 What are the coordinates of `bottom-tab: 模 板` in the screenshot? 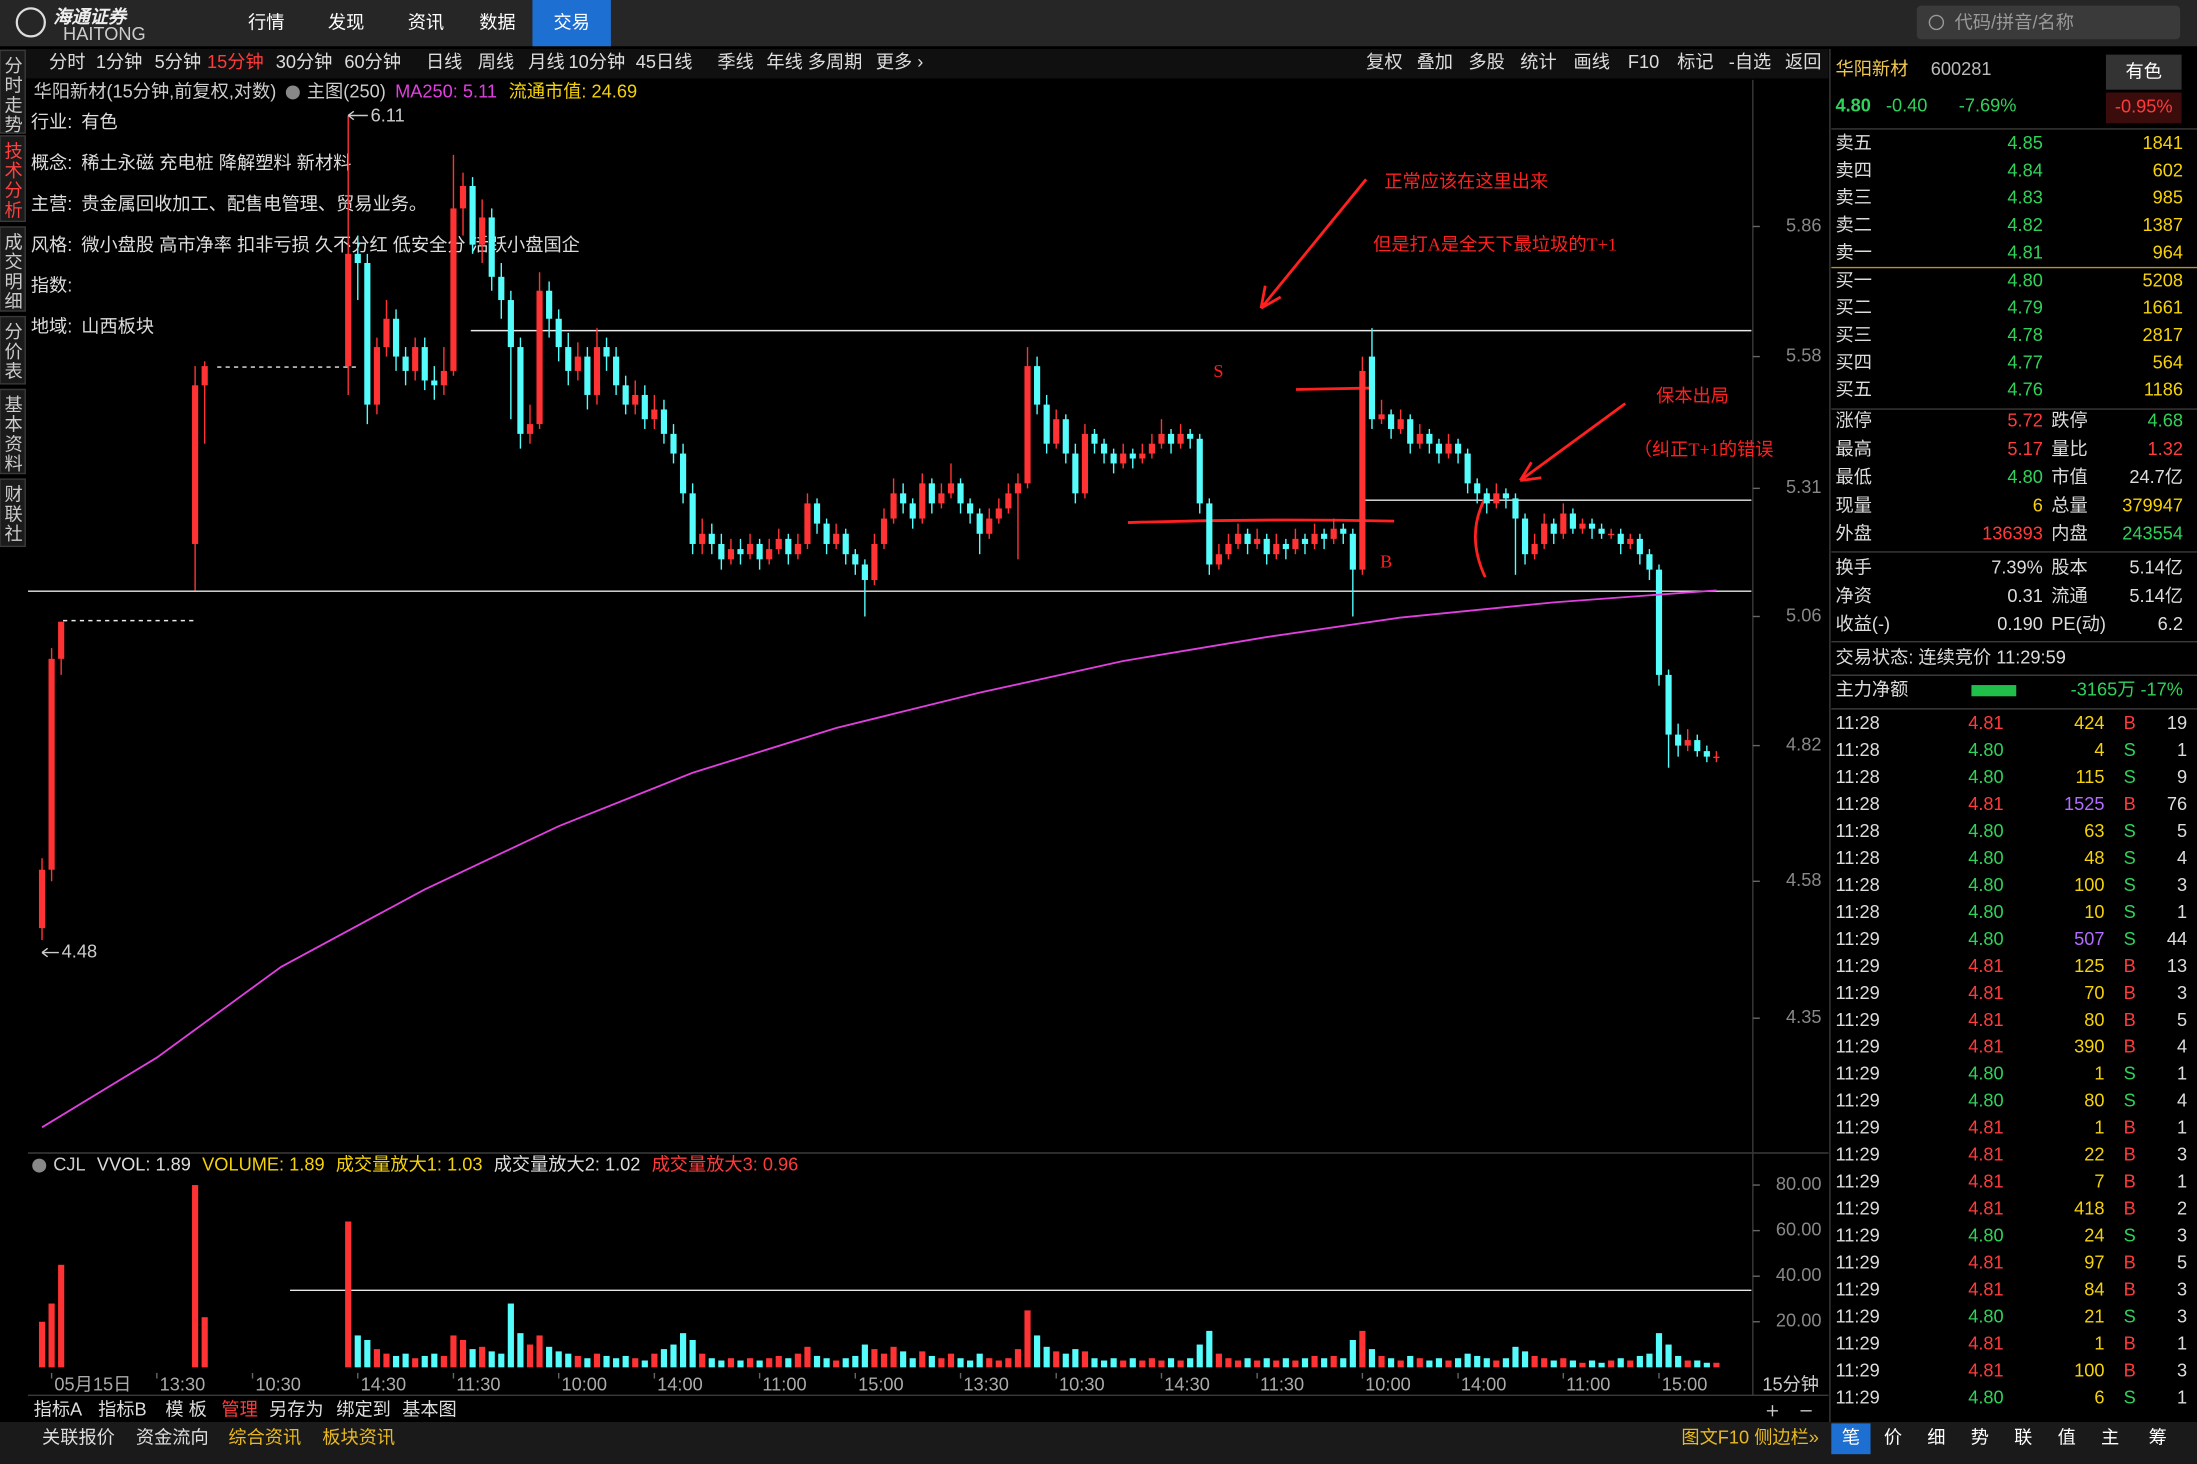 It's located at (185, 1410).